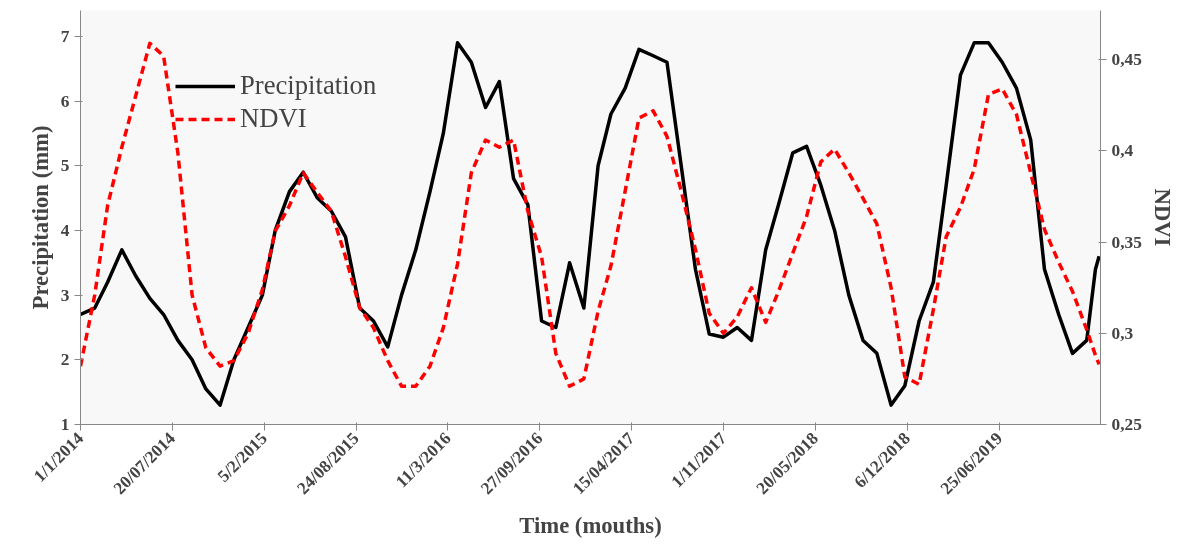 This screenshot has width=1201, height=546. What do you see at coordinates (65, 101) in the screenshot?
I see `y-tick-label: 6` at bounding box center [65, 101].